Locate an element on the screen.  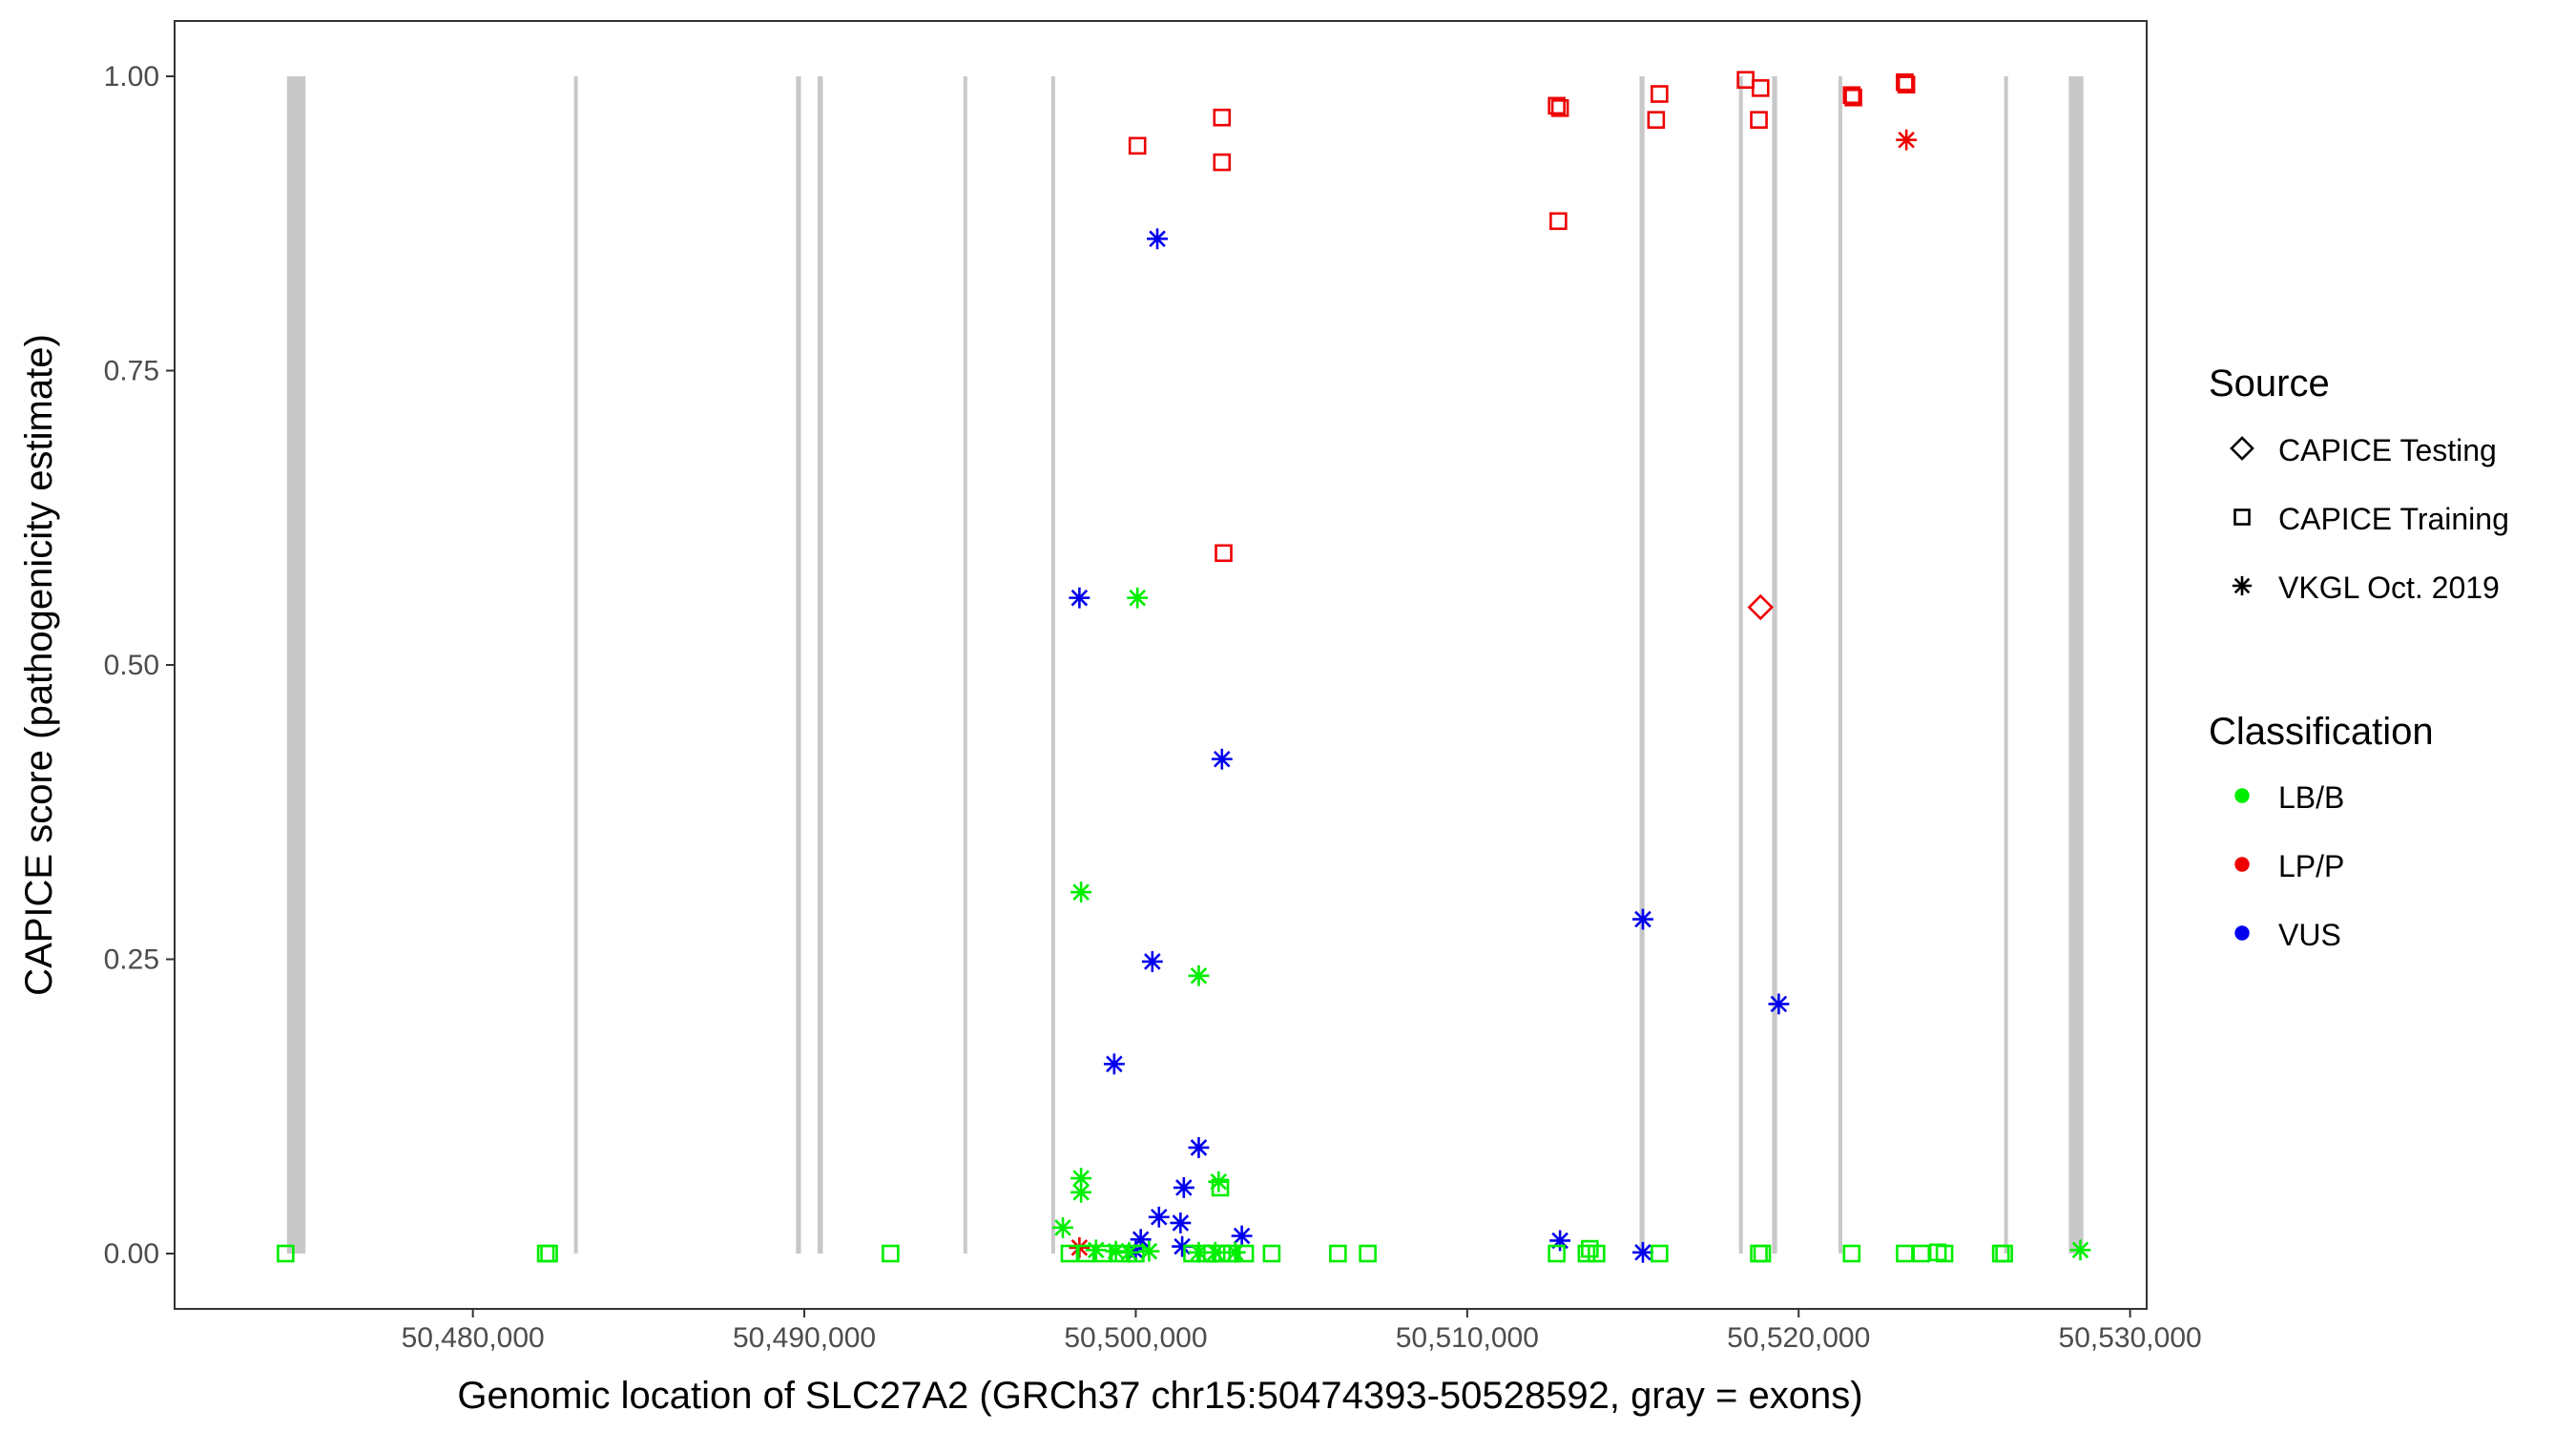
legend-source-label-2: VKGL Oct. 2019 is located at coordinates (2389, 587).